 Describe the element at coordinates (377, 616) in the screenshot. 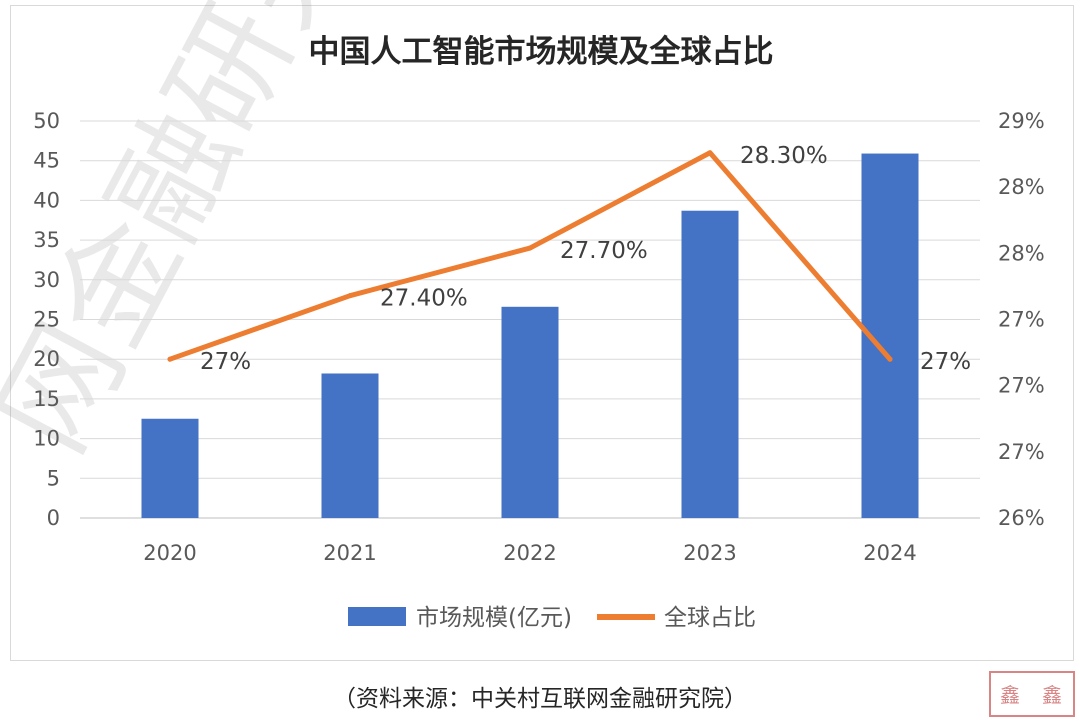

I see `legend-bar-swatch` at that location.